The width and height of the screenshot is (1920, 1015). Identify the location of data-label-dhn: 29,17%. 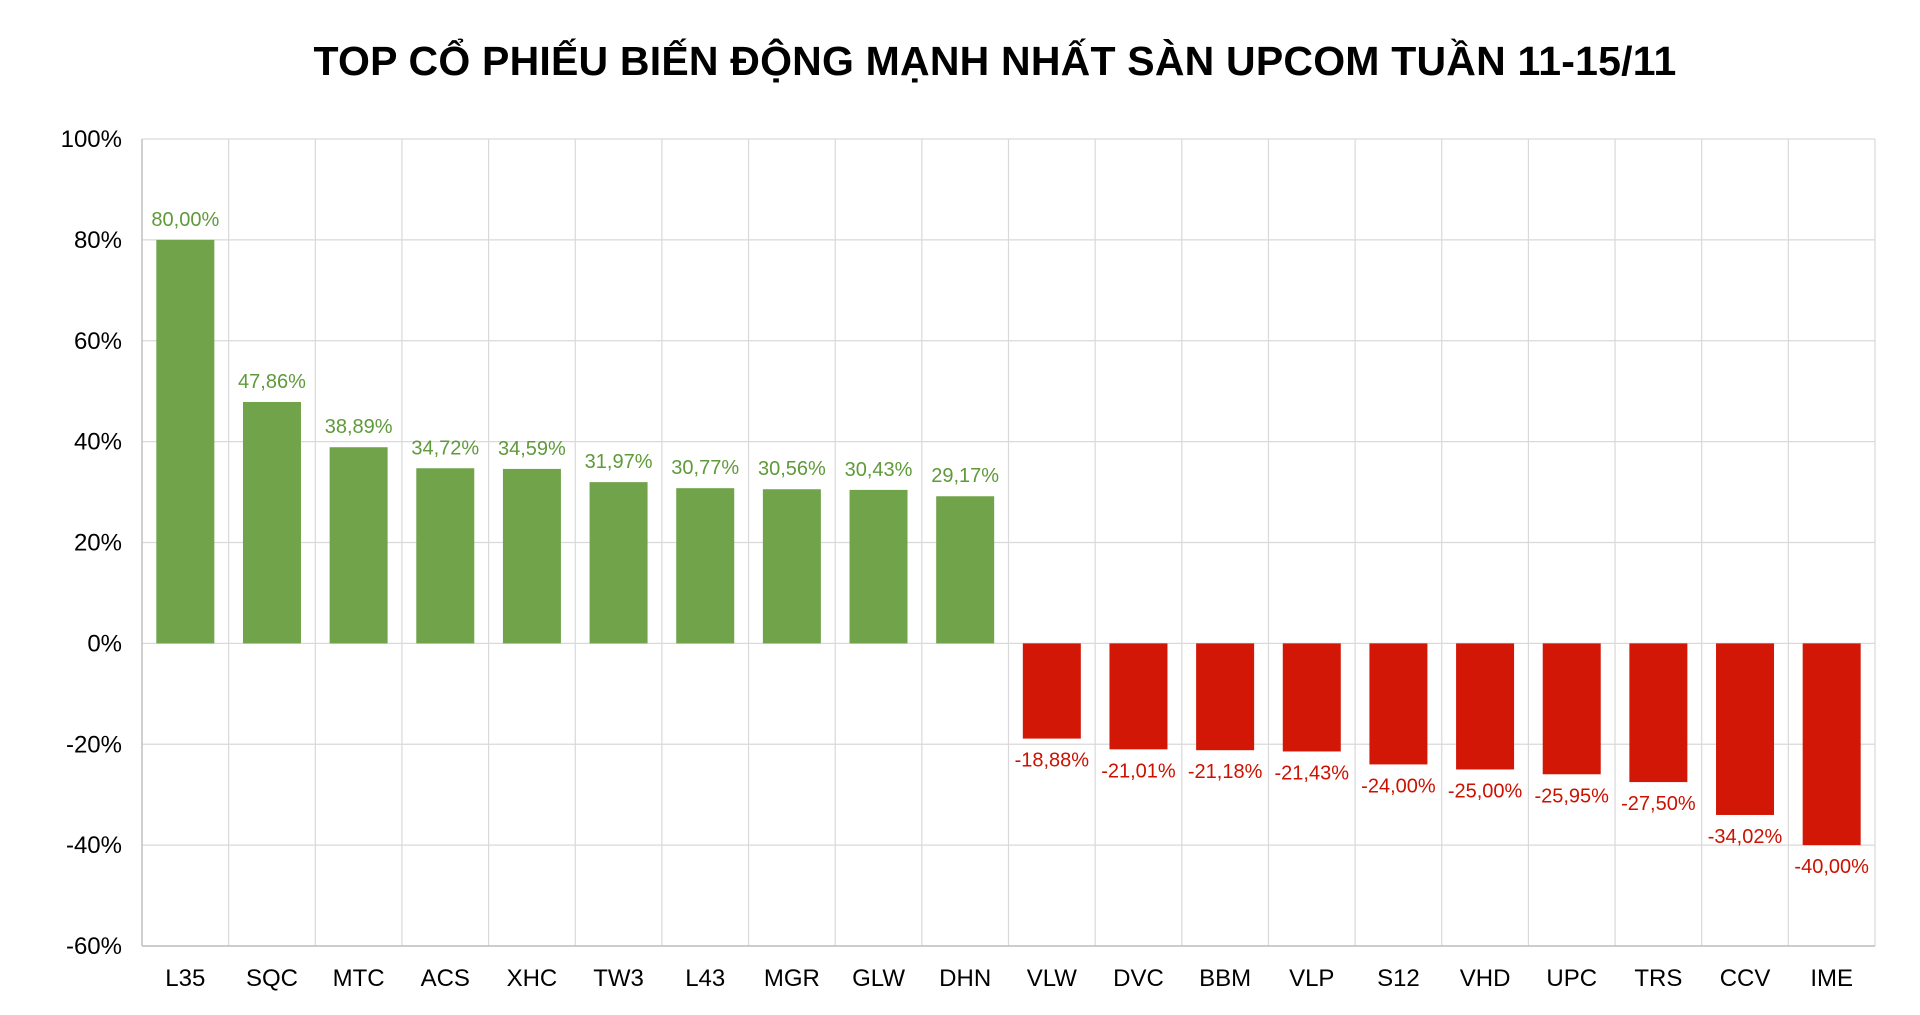
(965, 476).